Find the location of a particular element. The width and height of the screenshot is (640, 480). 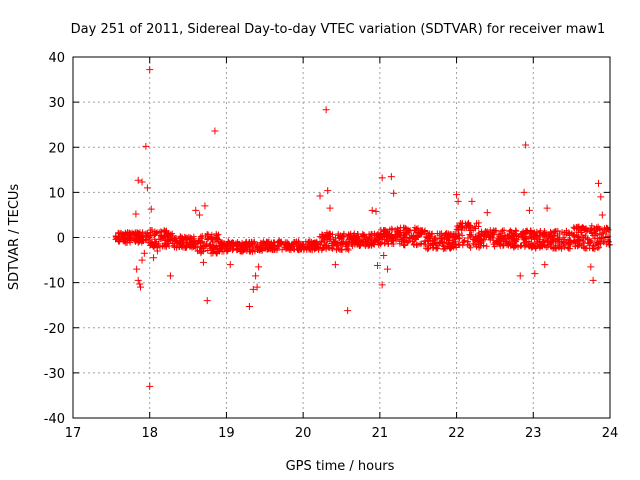

y-tick-label: 30 is located at coordinates (56, 103).